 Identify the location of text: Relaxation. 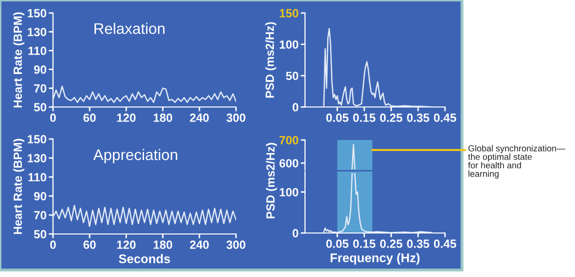
(129, 28).